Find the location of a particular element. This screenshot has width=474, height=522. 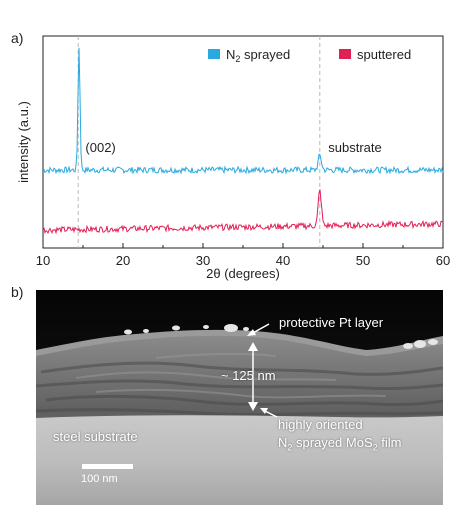

legend-label-sputtered: sputtered is located at coordinates (384, 54).